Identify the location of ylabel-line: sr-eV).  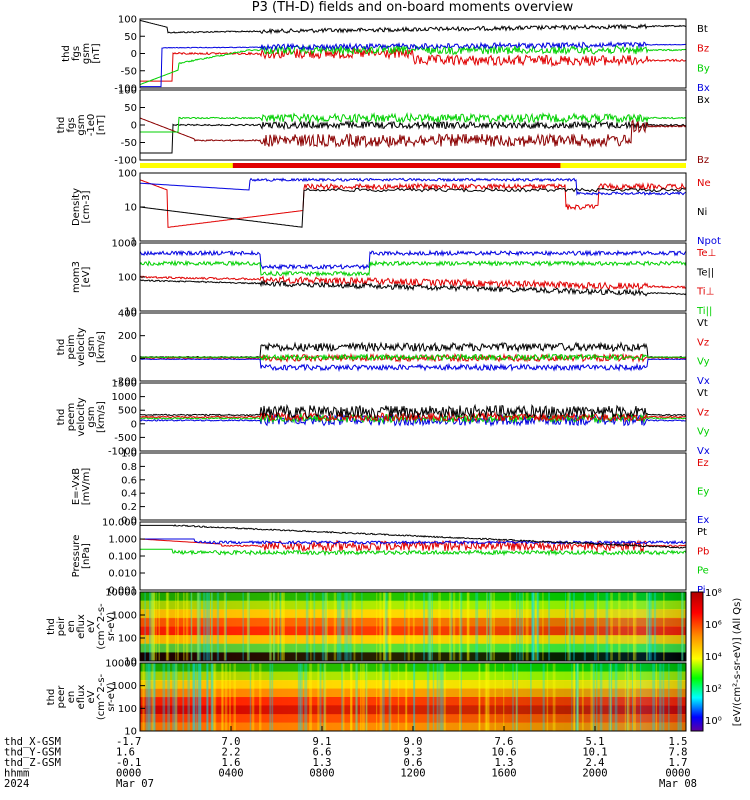
(111, 626).